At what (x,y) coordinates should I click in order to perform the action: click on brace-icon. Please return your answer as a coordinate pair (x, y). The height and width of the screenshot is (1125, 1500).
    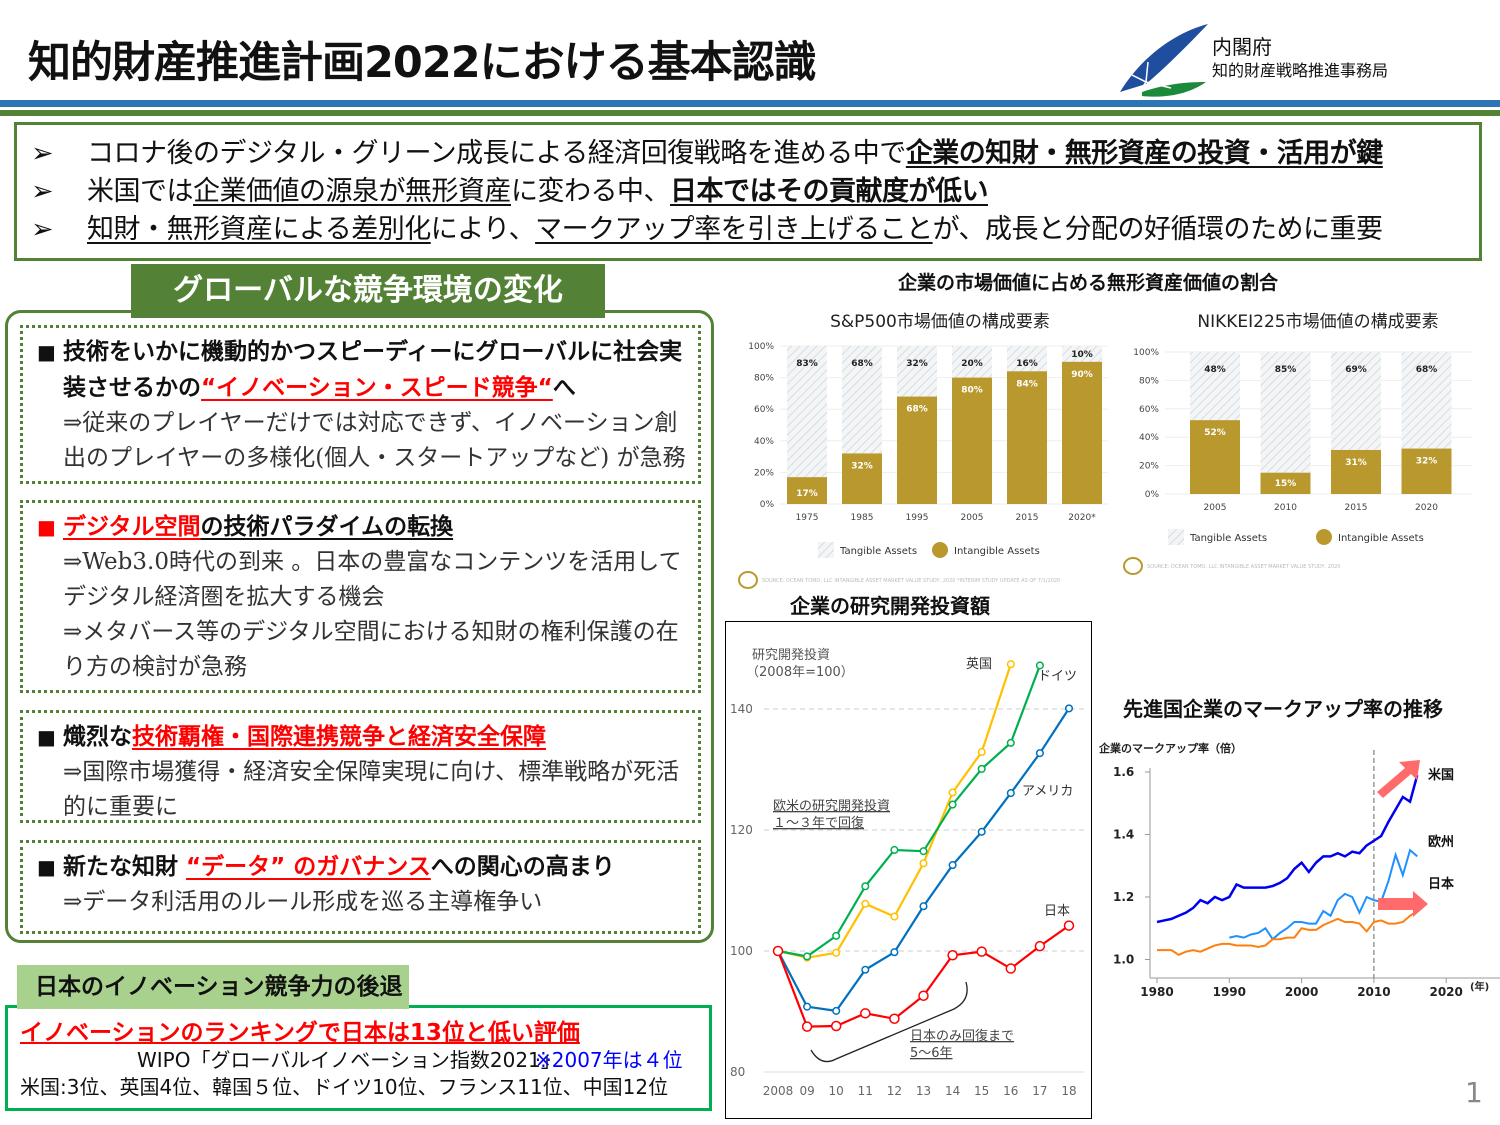
    Looking at the image, I should click on (889, 1022).